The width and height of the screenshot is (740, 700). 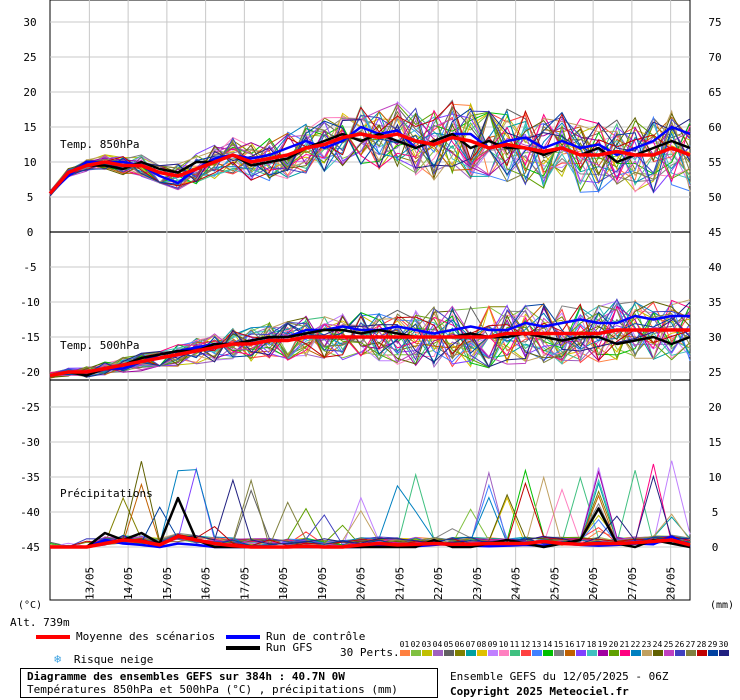 I want to click on pert-legend-item: 21, so click(x=624, y=649).